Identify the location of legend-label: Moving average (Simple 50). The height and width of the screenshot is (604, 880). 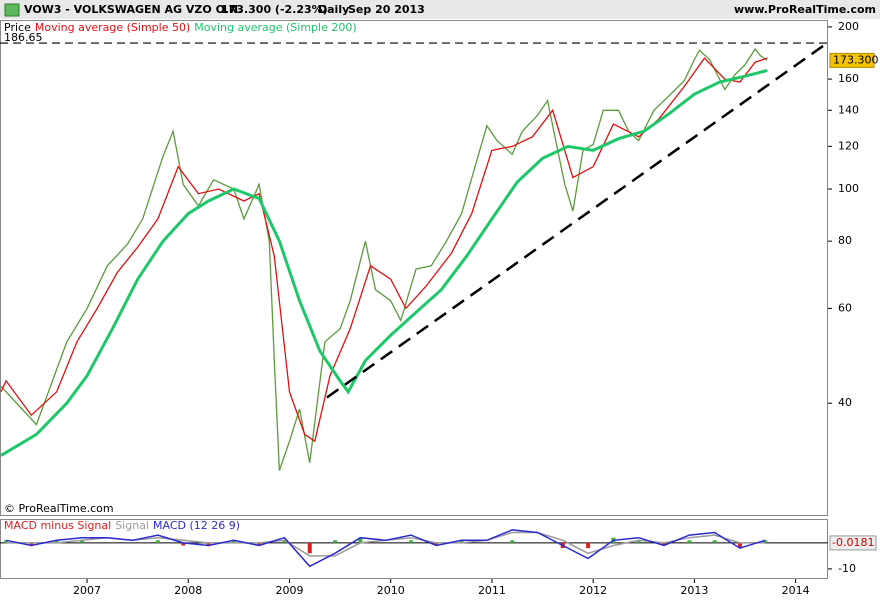
(112, 27).